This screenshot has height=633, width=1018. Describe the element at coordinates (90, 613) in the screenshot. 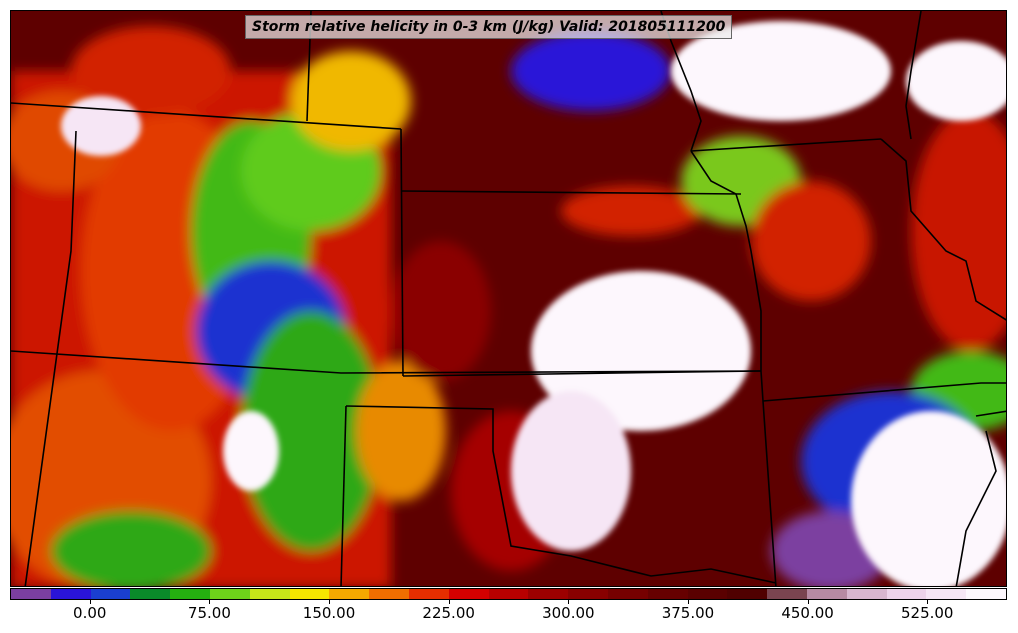

I see `colorbar-tick-label: 0.00` at that location.